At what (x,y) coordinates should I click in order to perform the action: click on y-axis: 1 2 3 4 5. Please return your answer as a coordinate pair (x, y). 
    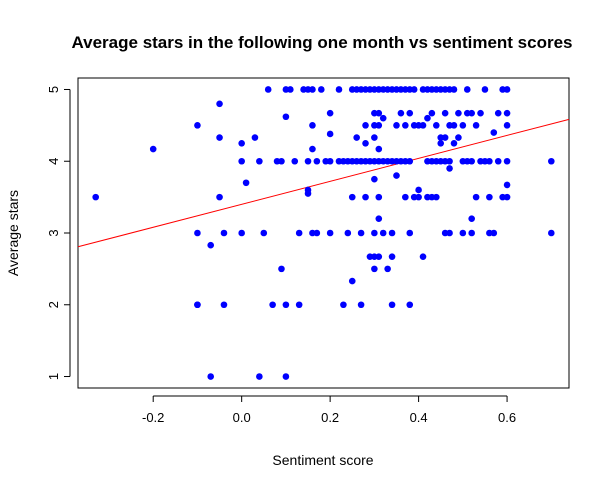
    Looking at the image, I should click on (58, 233).